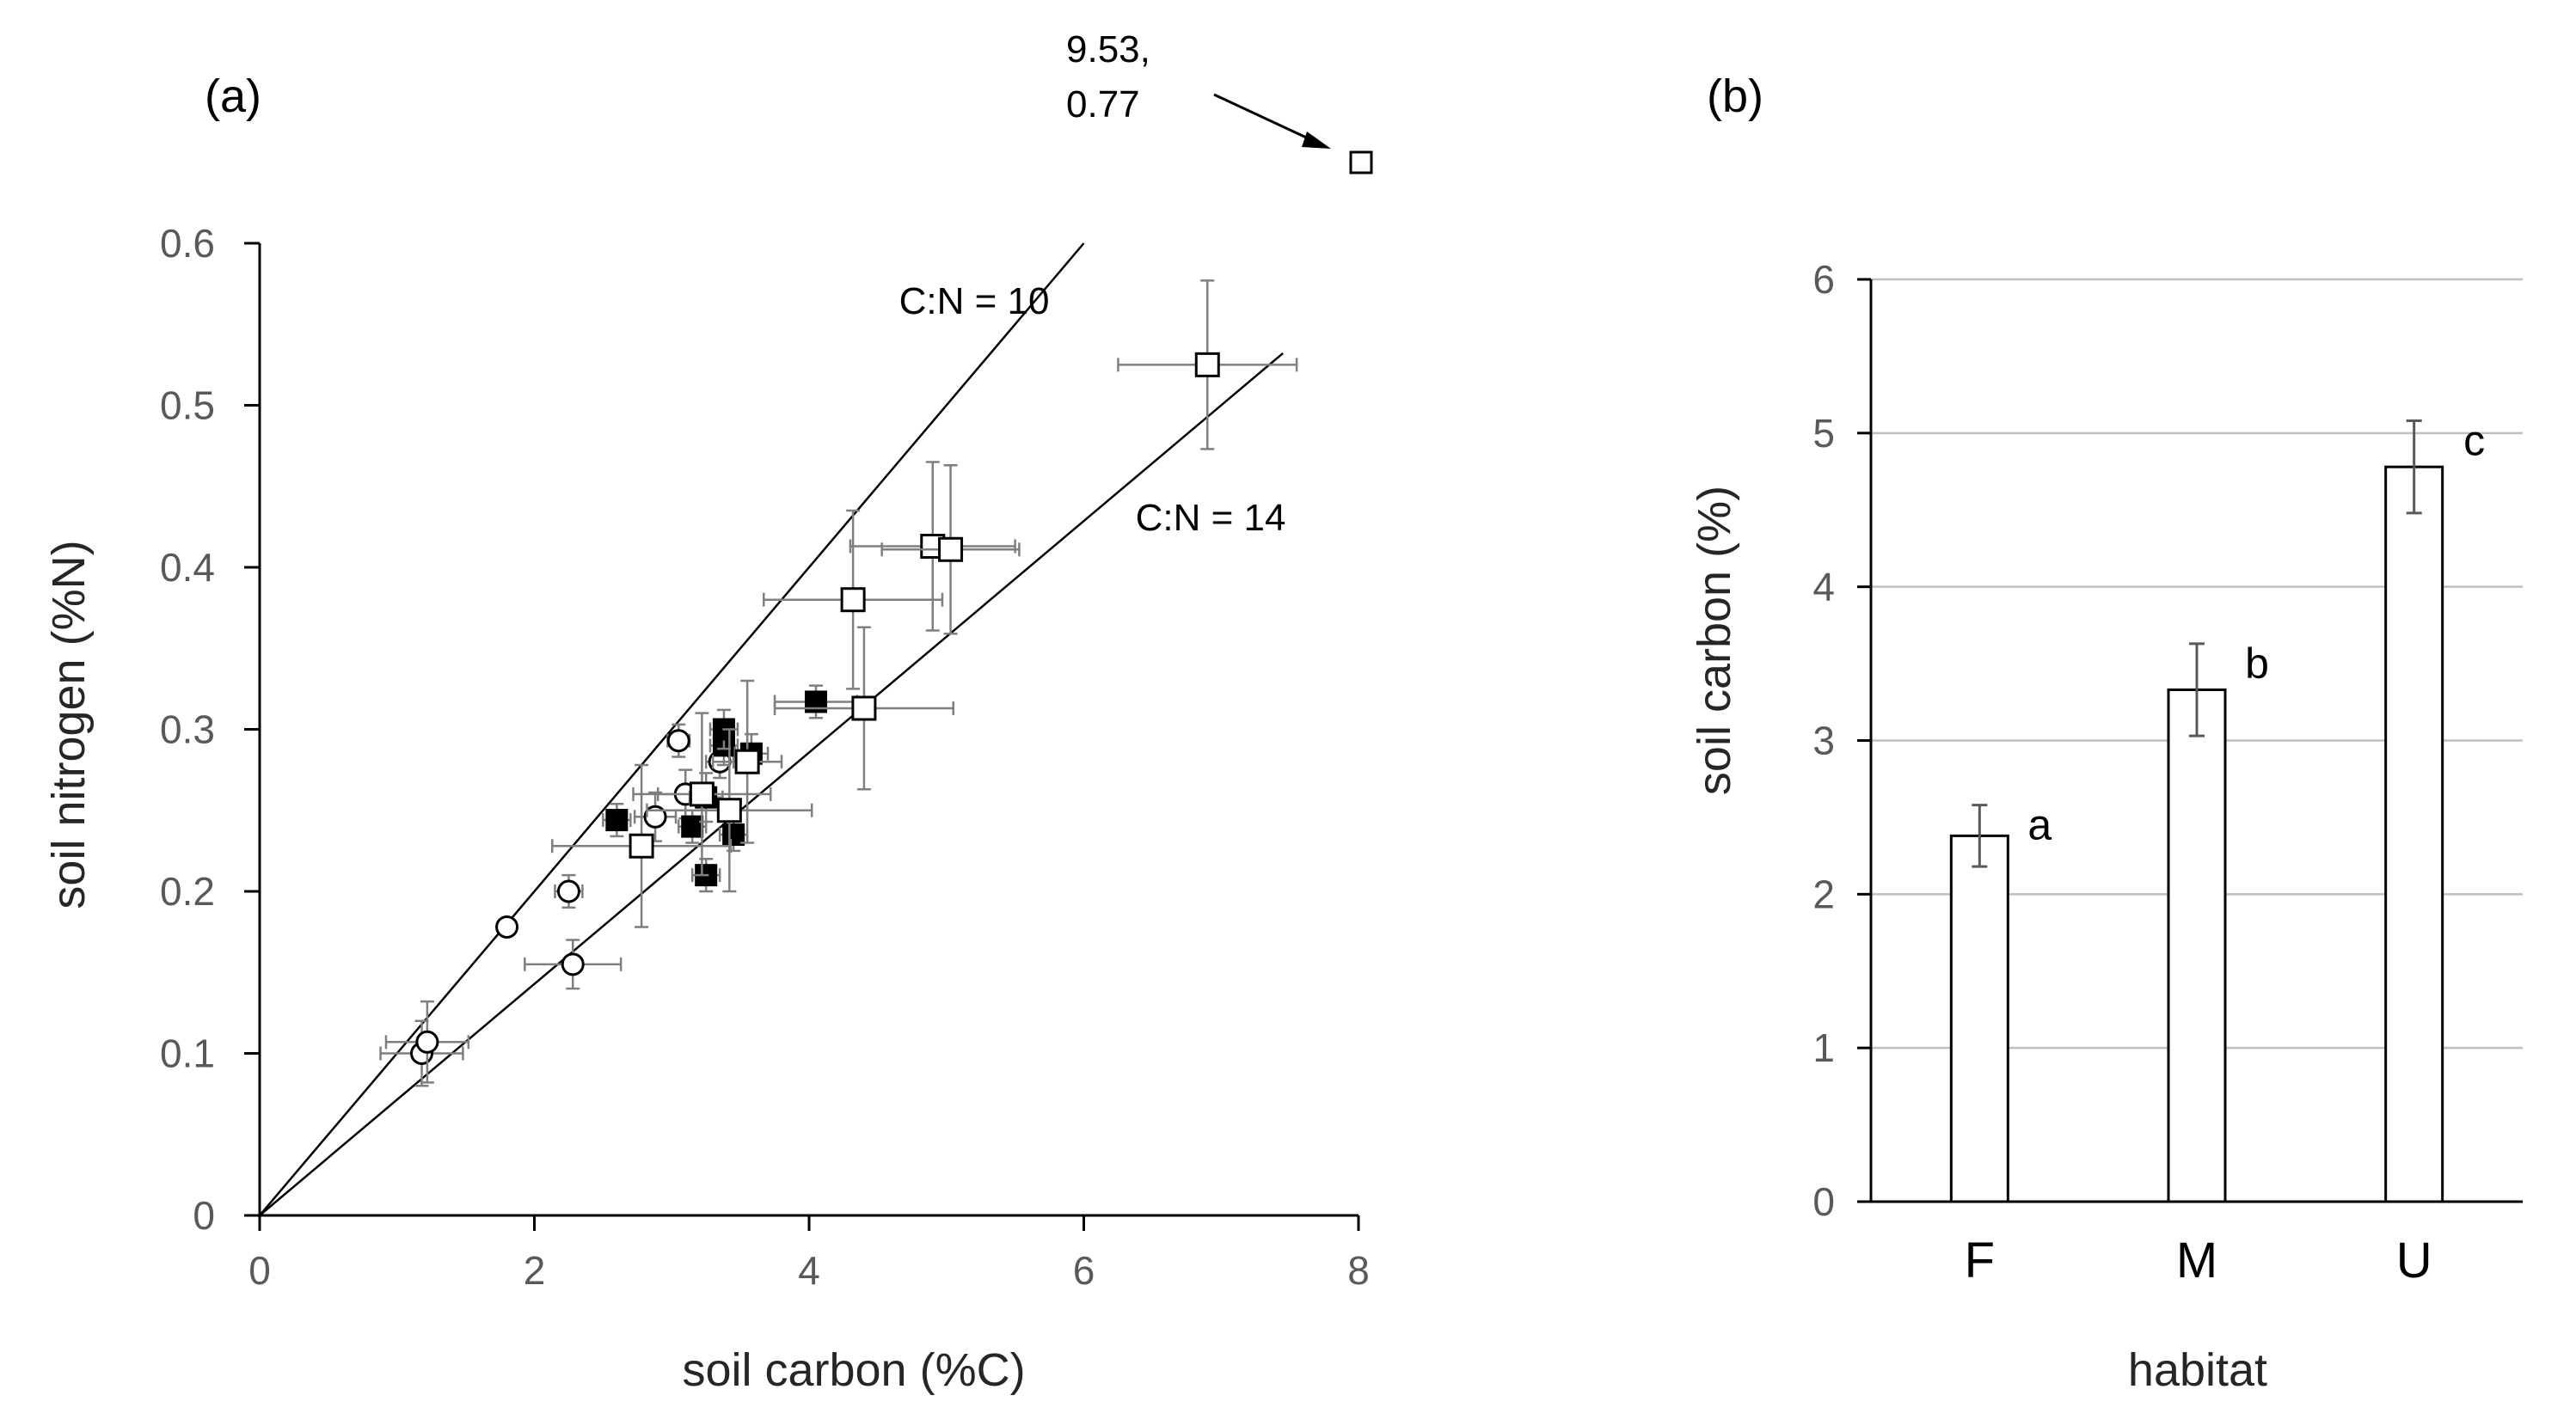  I want to click on panel-b-y-tick-label: 5, so click(1824, 433).